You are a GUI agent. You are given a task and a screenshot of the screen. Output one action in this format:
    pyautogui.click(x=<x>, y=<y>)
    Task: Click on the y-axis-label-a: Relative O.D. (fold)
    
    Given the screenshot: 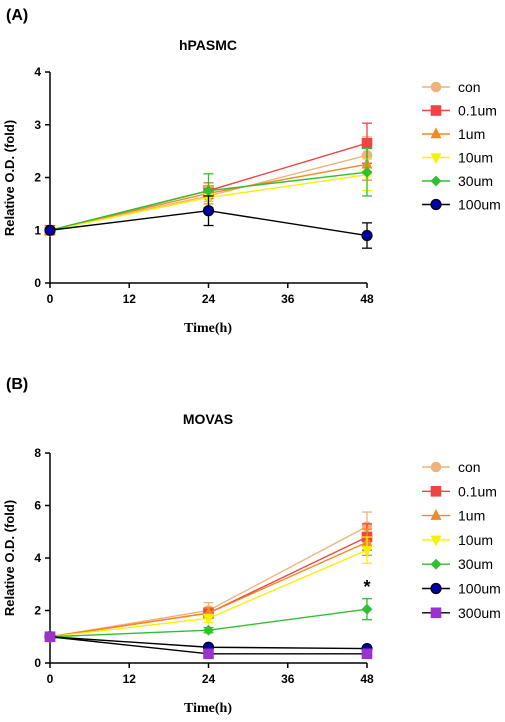 What is the action you would take?
    pyautogui.click(x=9, y=178)
    